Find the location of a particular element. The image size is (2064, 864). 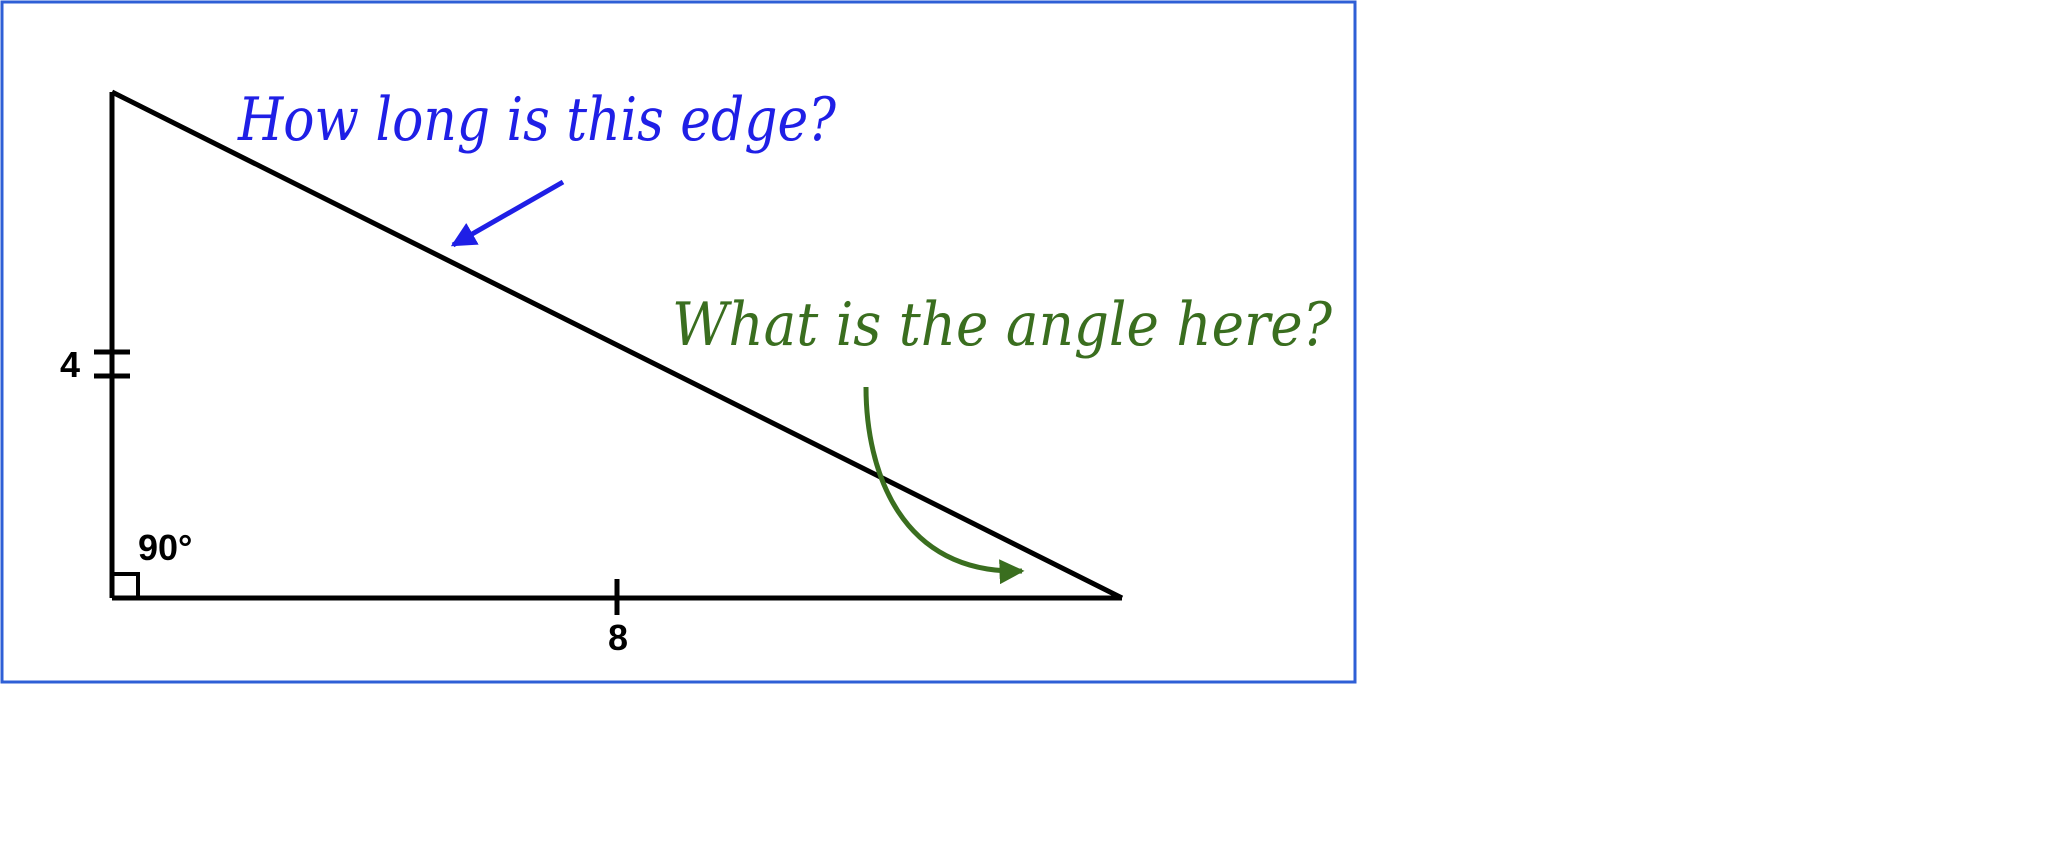

horizontal-side-label: 8 is located at coordinates (618, 637).